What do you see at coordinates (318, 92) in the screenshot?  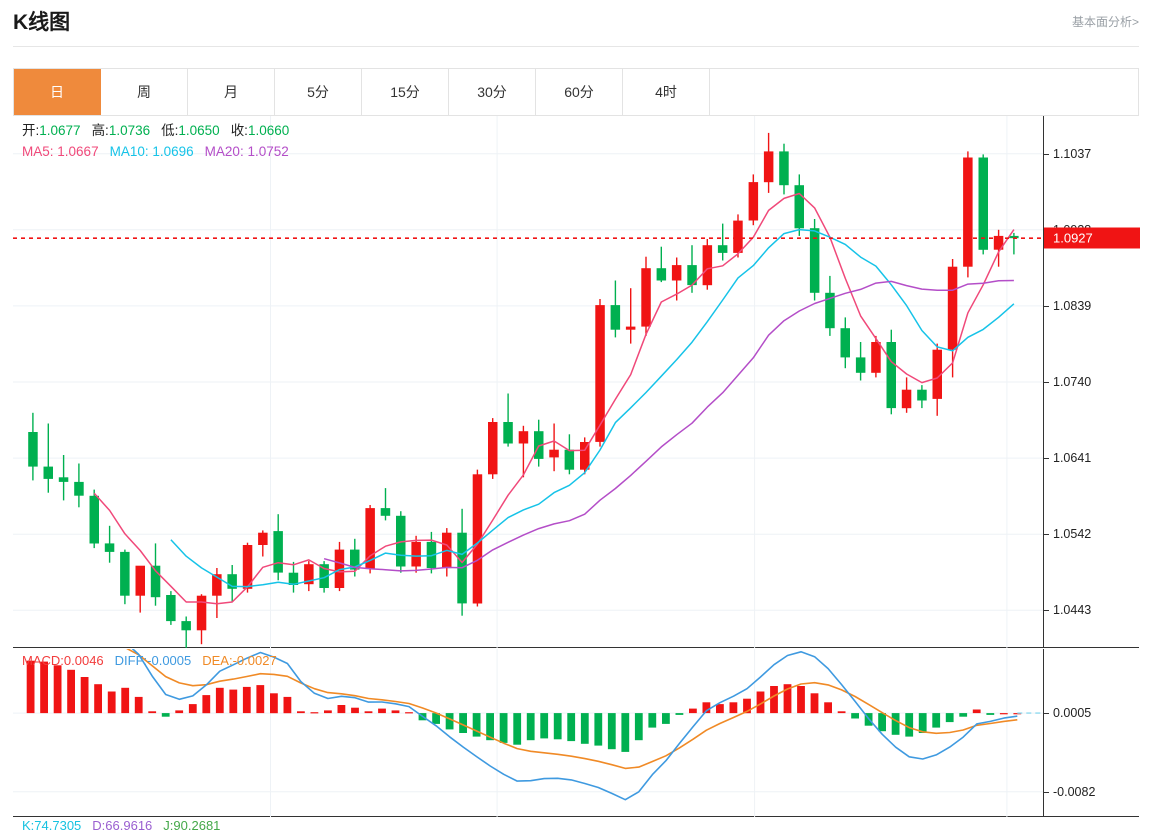 I see `tab-5min: 5分` at bounding box center [318, 92].